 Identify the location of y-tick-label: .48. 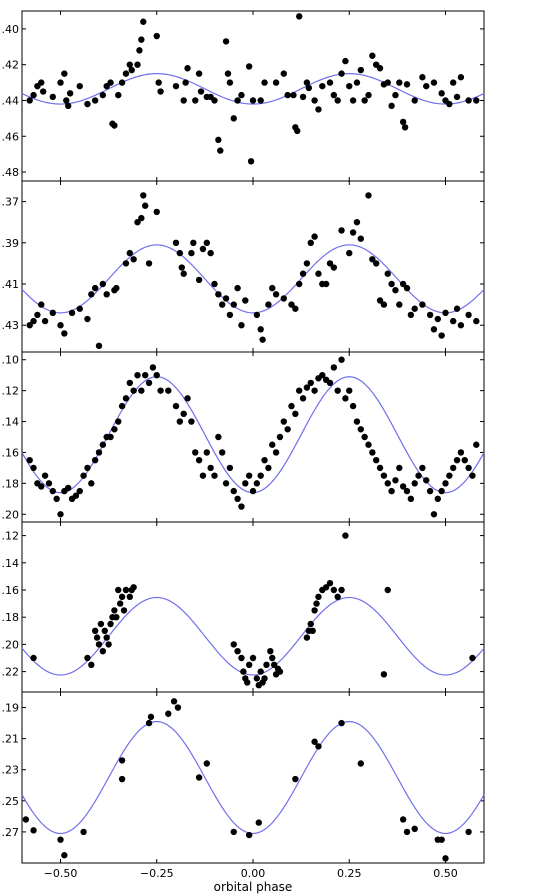
(11, 172).